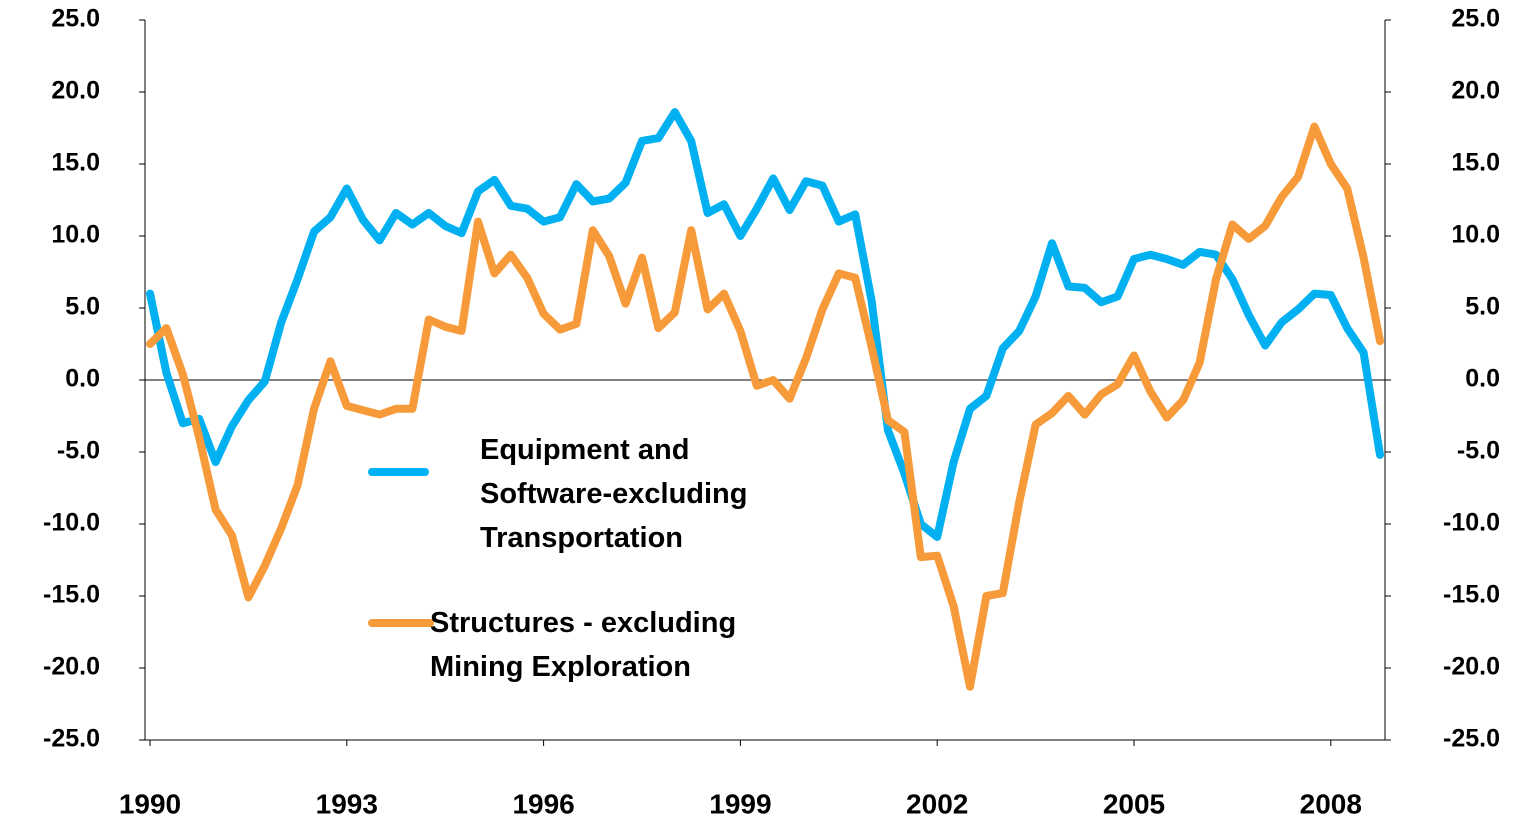 The image size is (1524, 835). I want to click on y-tick-label: -5.0, so click(78, 451).